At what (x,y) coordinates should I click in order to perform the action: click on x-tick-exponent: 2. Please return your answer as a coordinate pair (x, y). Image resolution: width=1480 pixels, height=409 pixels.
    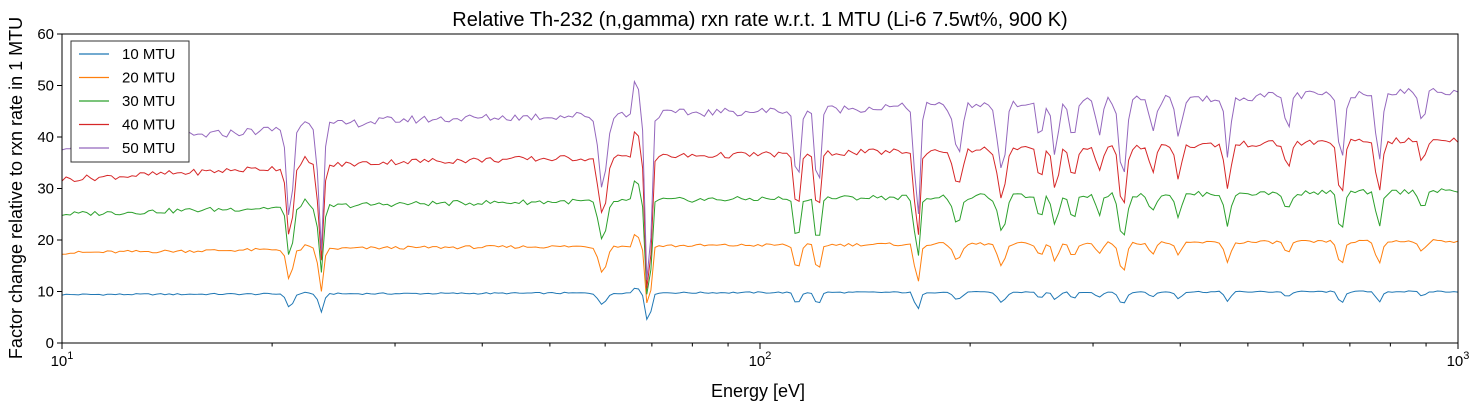
    Looking at the image, I should click on (768, 356).